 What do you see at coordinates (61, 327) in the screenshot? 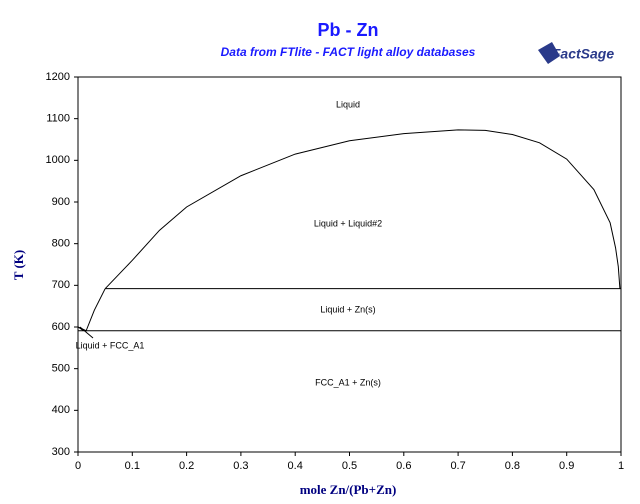
I see `y-tick-label: 600` at bounding box center [61, 327].